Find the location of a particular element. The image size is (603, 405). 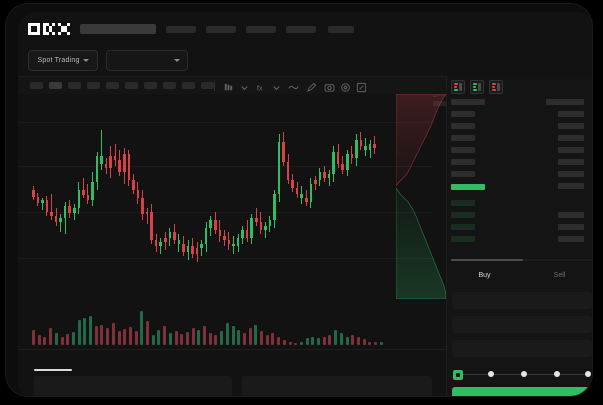

indicators-icon: fx is located at coordinates (260, 86).